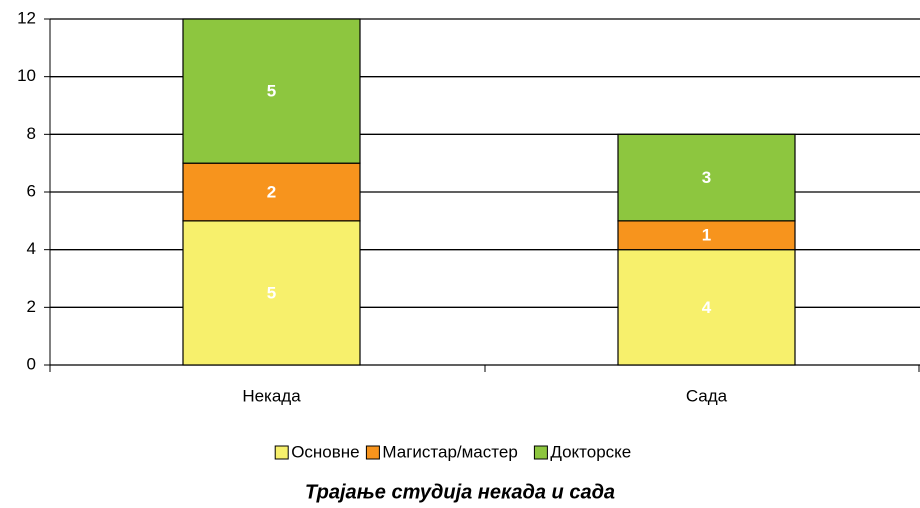 The width and height of the screenshot is (920, 508). Describe the element at coordinates (271, 395) in the screenshot. I see `x-tick-label: Некада` at that location.